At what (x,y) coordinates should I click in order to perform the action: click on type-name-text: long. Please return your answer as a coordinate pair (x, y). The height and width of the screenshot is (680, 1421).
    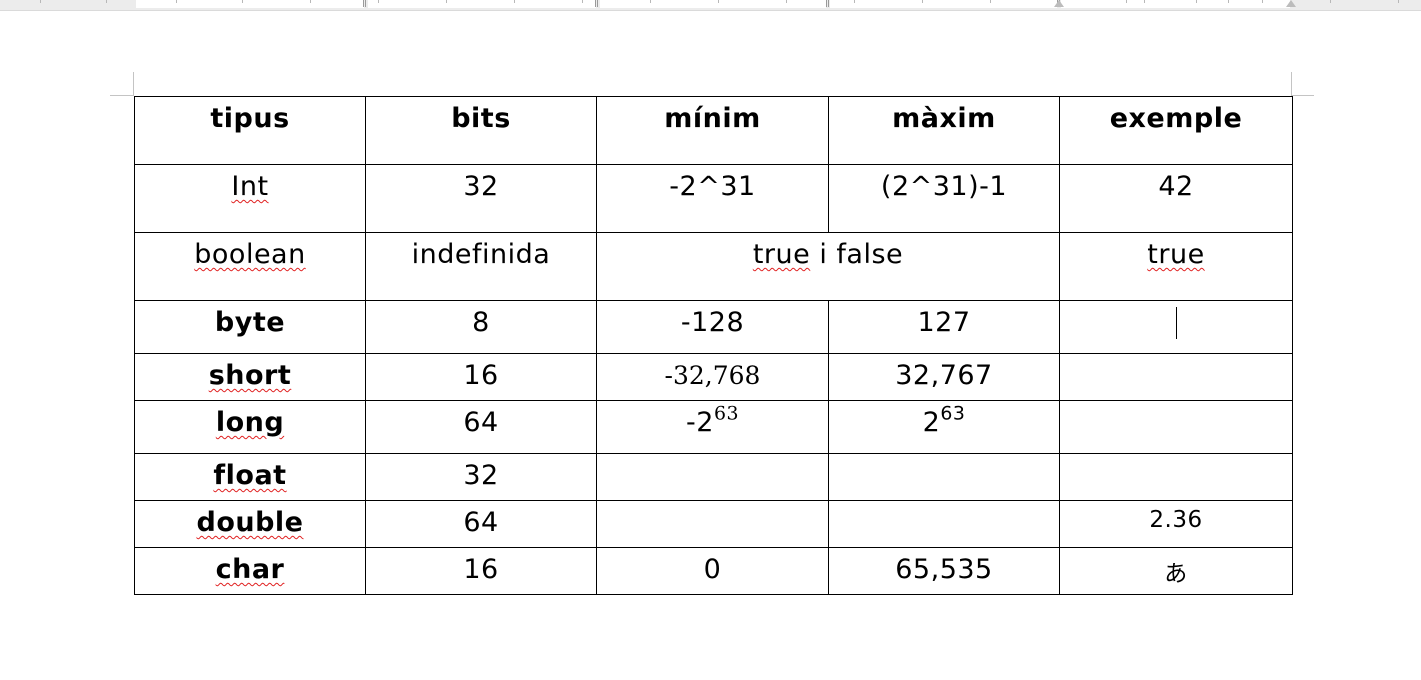
    Looking at the image, I should click on (250, 422).